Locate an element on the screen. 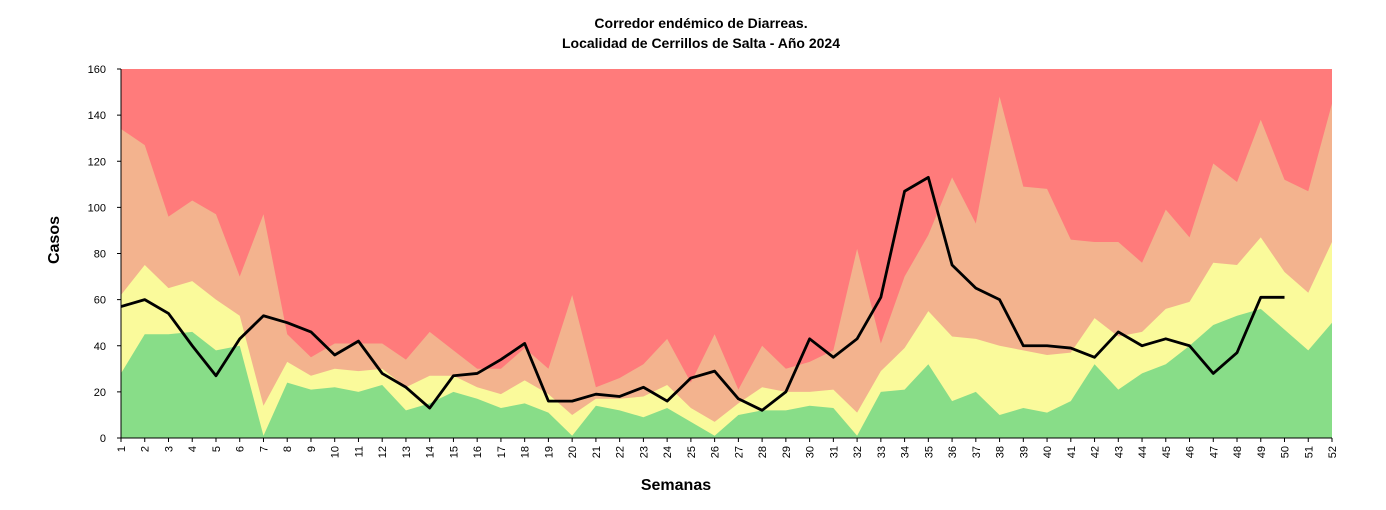 The image size is (1386, 510). x-tick-label: 20 is located at coordinates (573, 452).